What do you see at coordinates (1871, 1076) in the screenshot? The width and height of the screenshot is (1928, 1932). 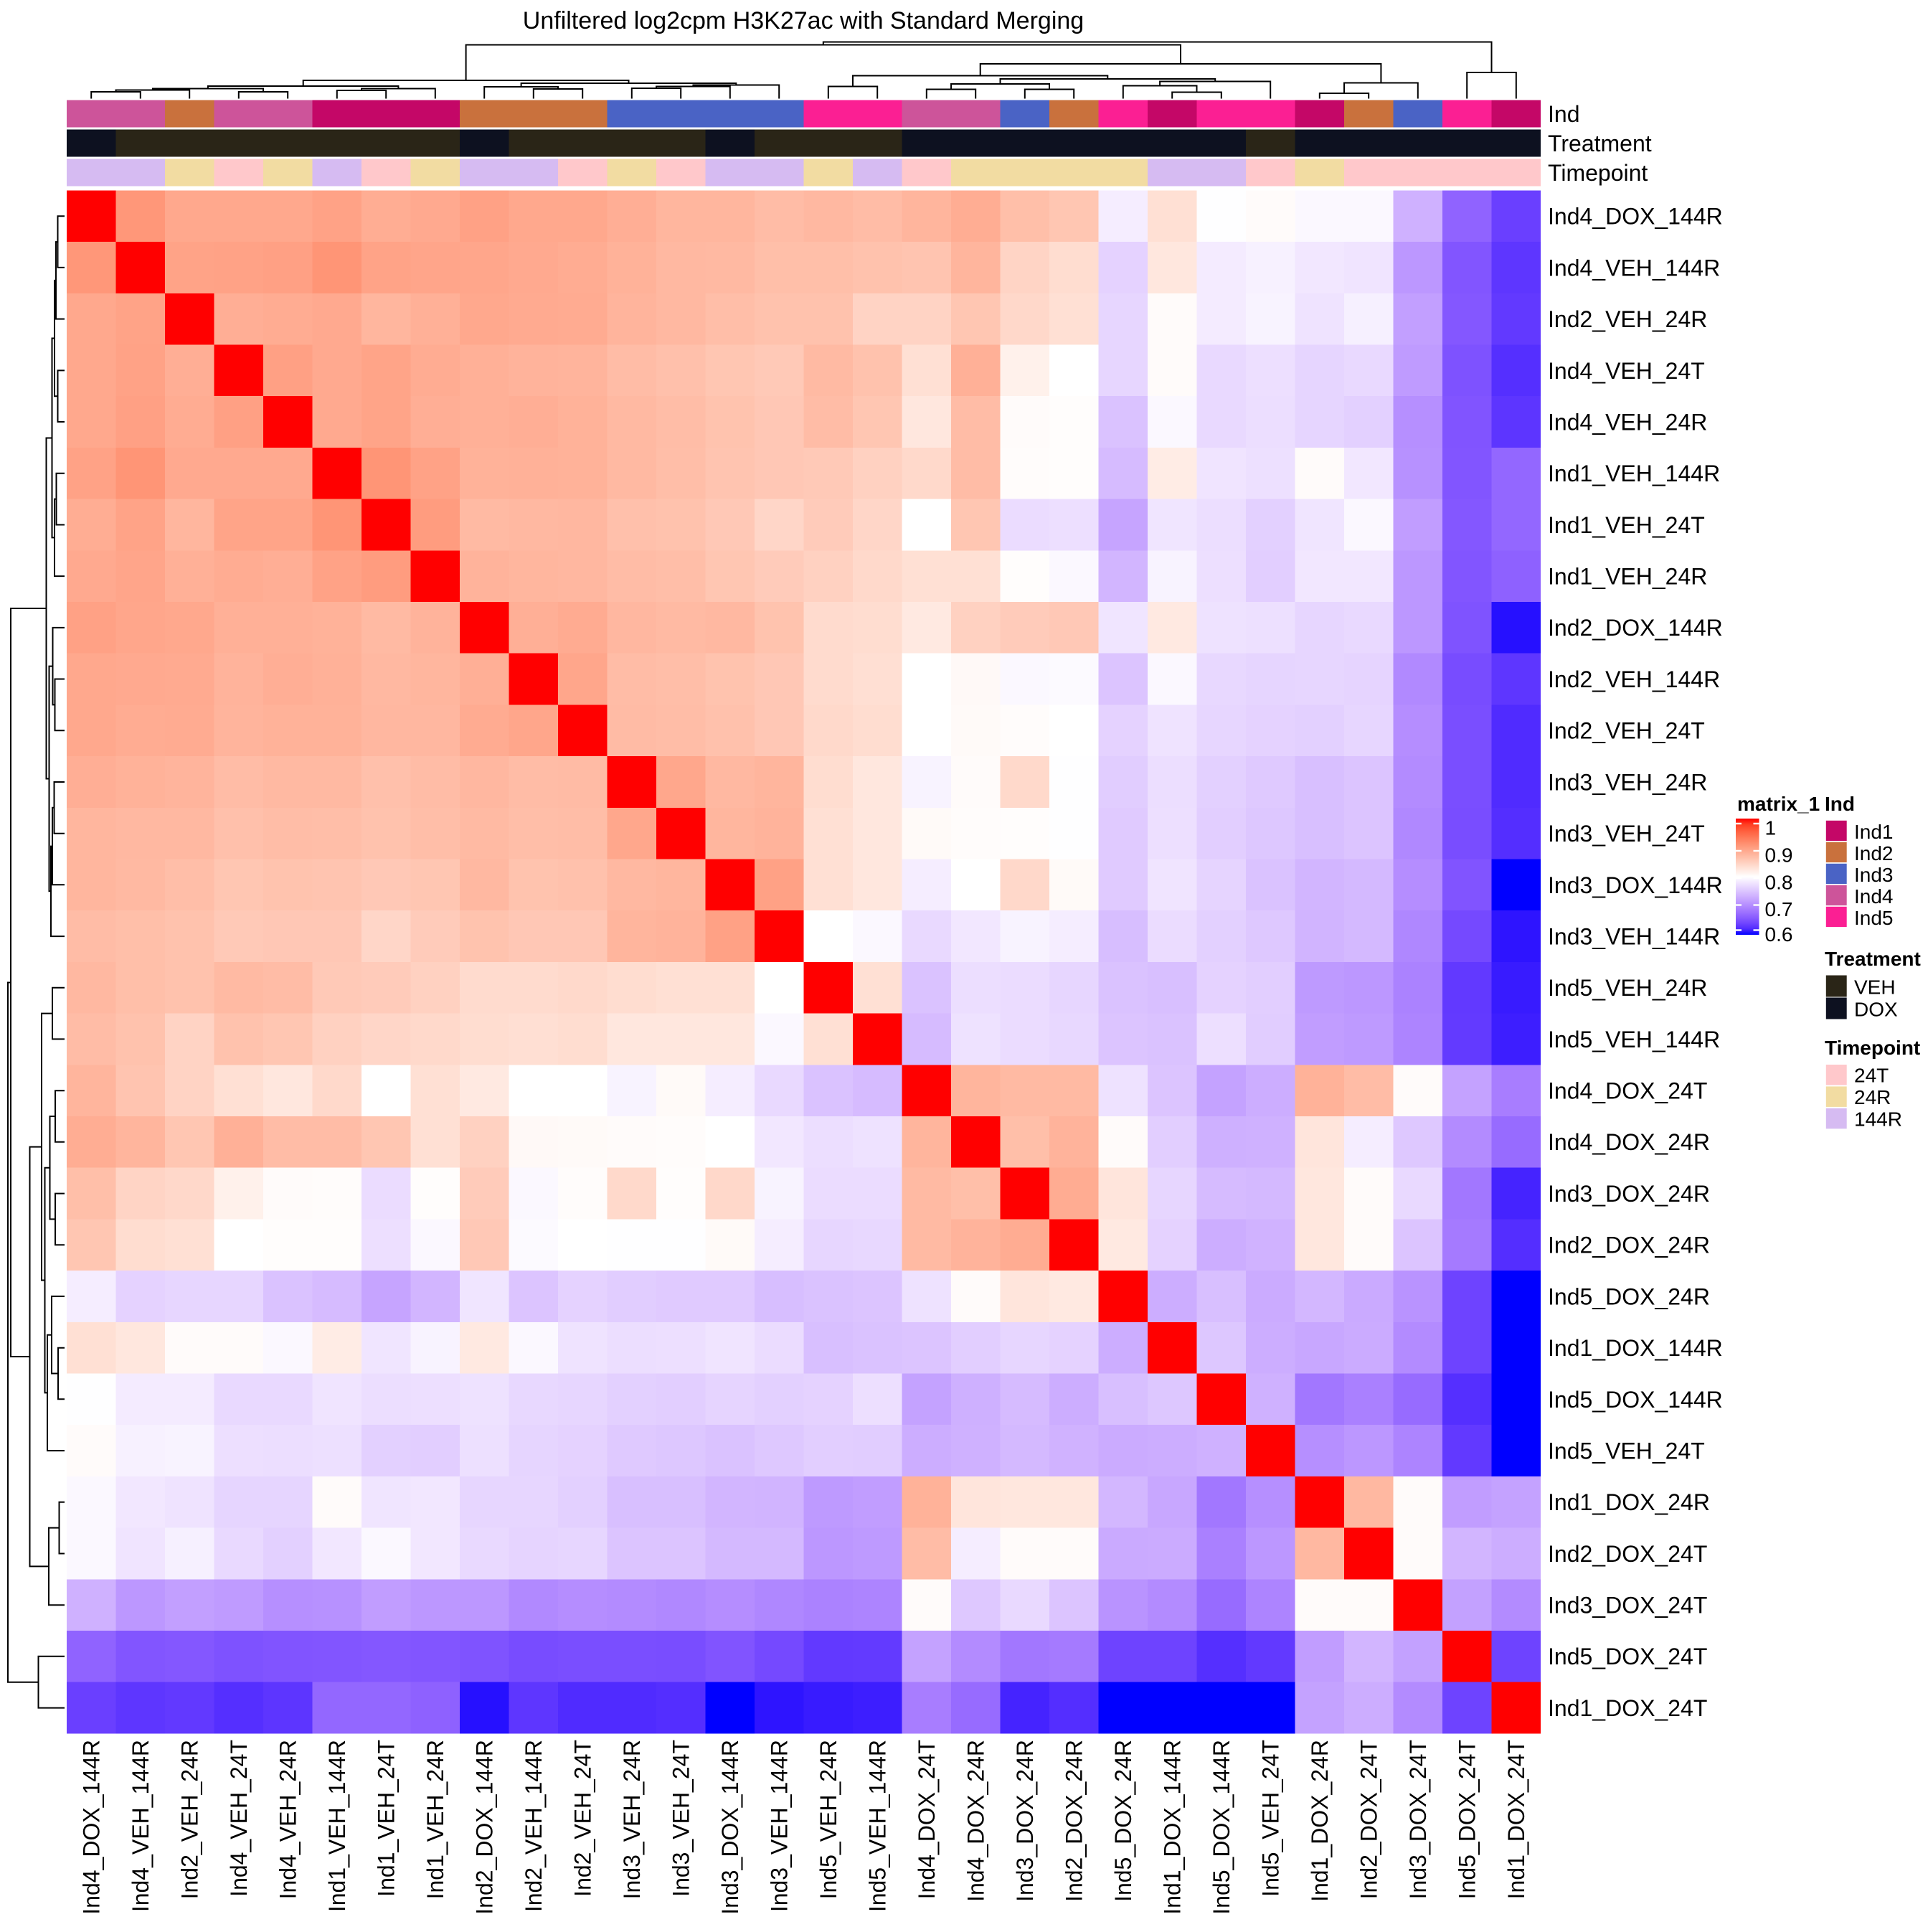 I see `svg-text: 24T` at bounding box center [1871, 1076].